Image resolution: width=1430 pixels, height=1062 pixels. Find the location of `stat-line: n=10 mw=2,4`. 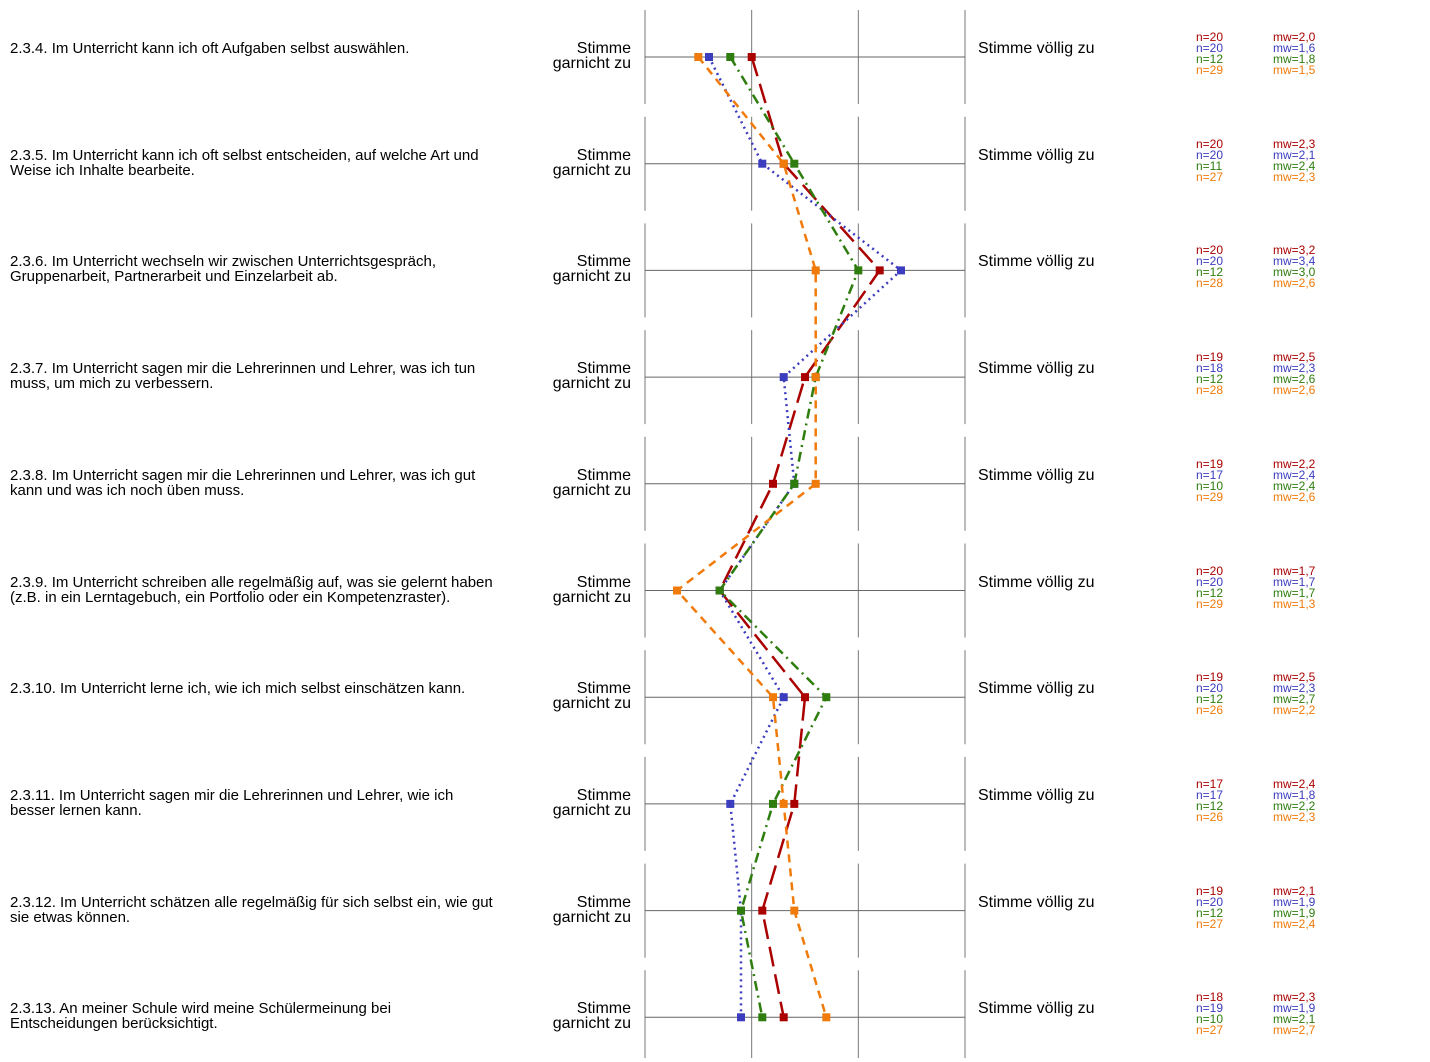

stat-line: n=10 mw=2,4 is located at coordinates (1255, 486).